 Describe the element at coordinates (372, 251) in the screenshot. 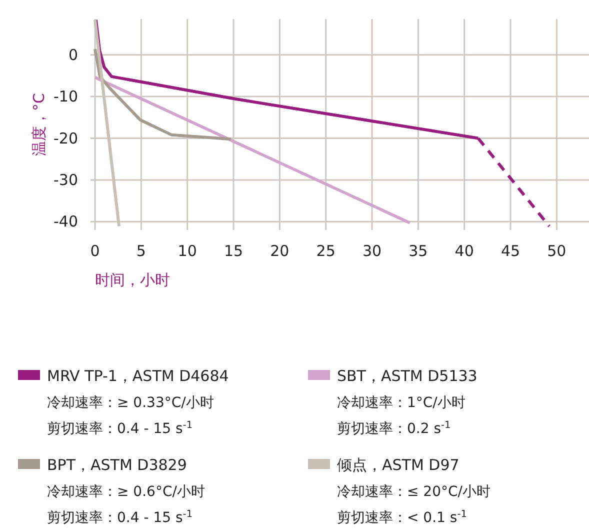

I see `x-tick-label: 30` at that location.